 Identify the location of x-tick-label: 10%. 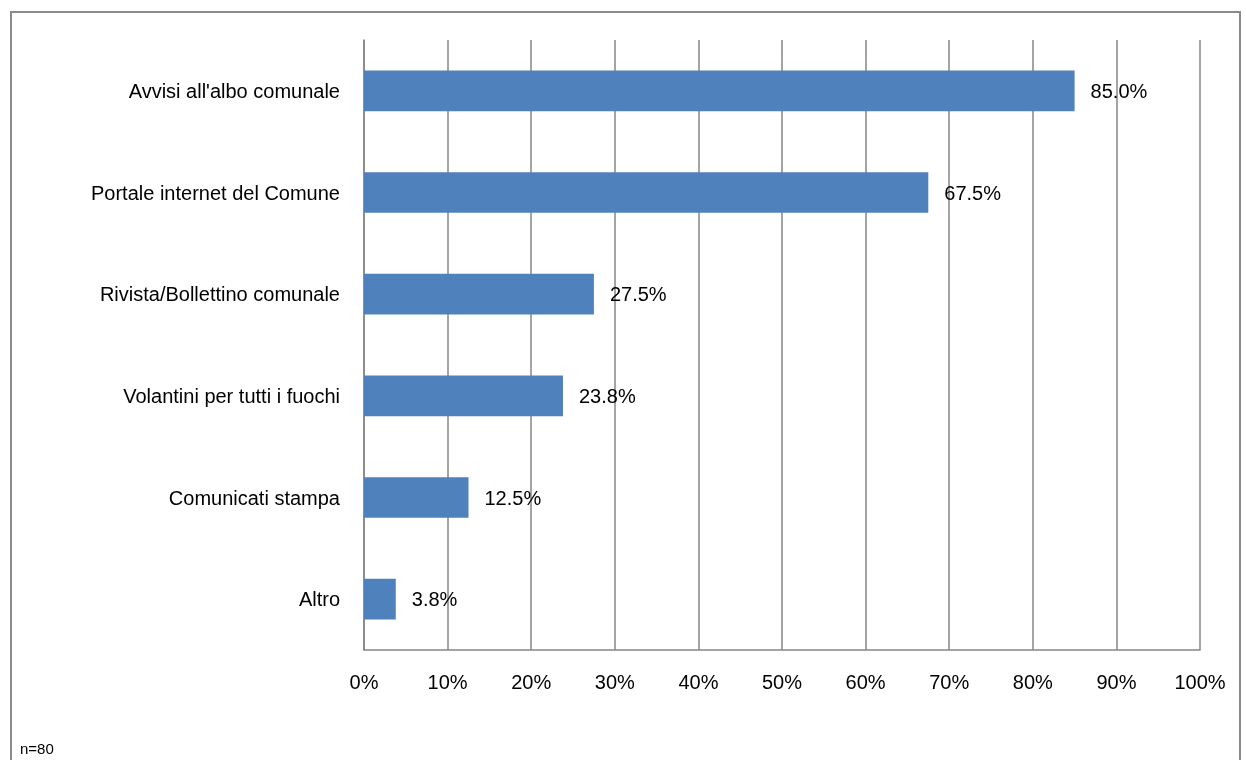
(447, 682).